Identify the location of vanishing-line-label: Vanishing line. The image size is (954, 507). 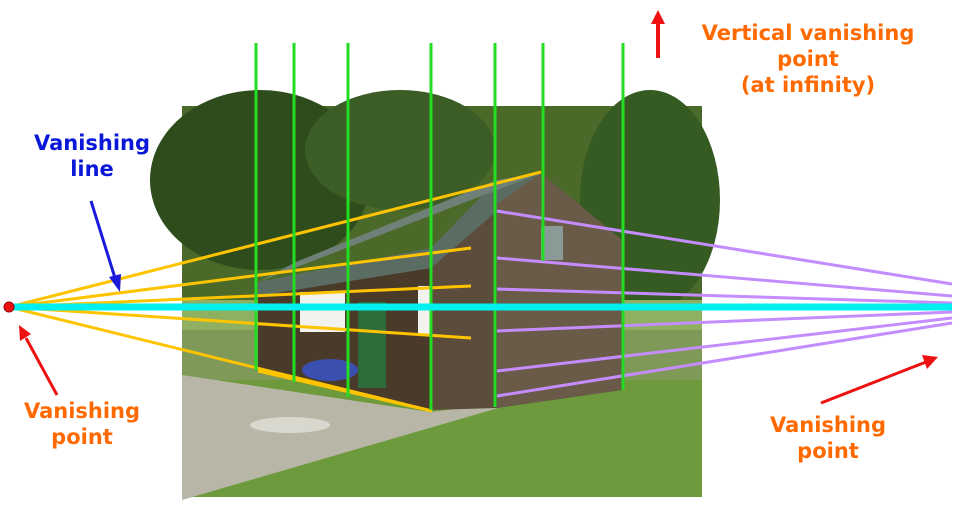
(92, 156).